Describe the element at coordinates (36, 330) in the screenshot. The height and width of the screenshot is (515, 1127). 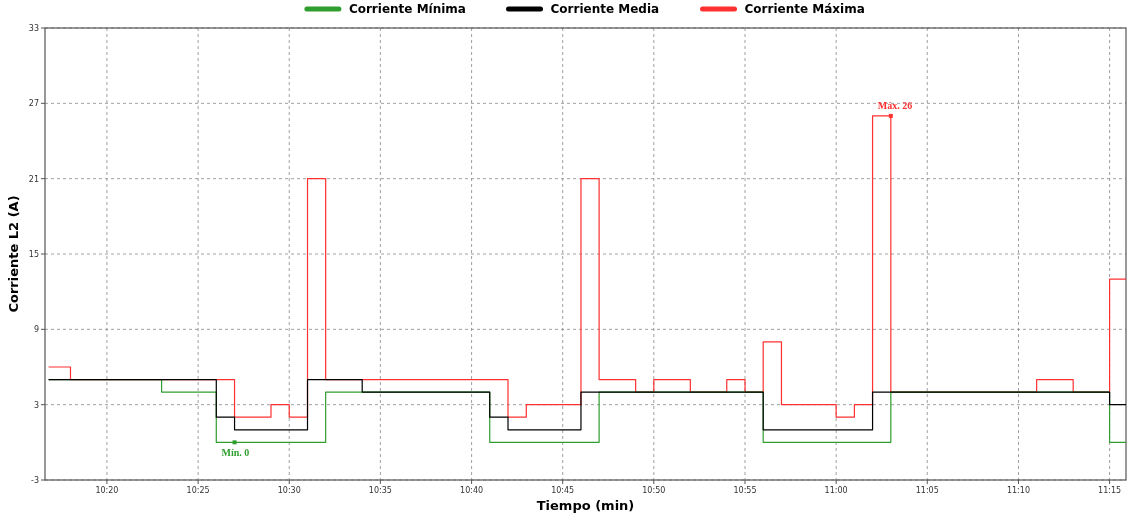
I see `y-tick-label: 9` at that location.